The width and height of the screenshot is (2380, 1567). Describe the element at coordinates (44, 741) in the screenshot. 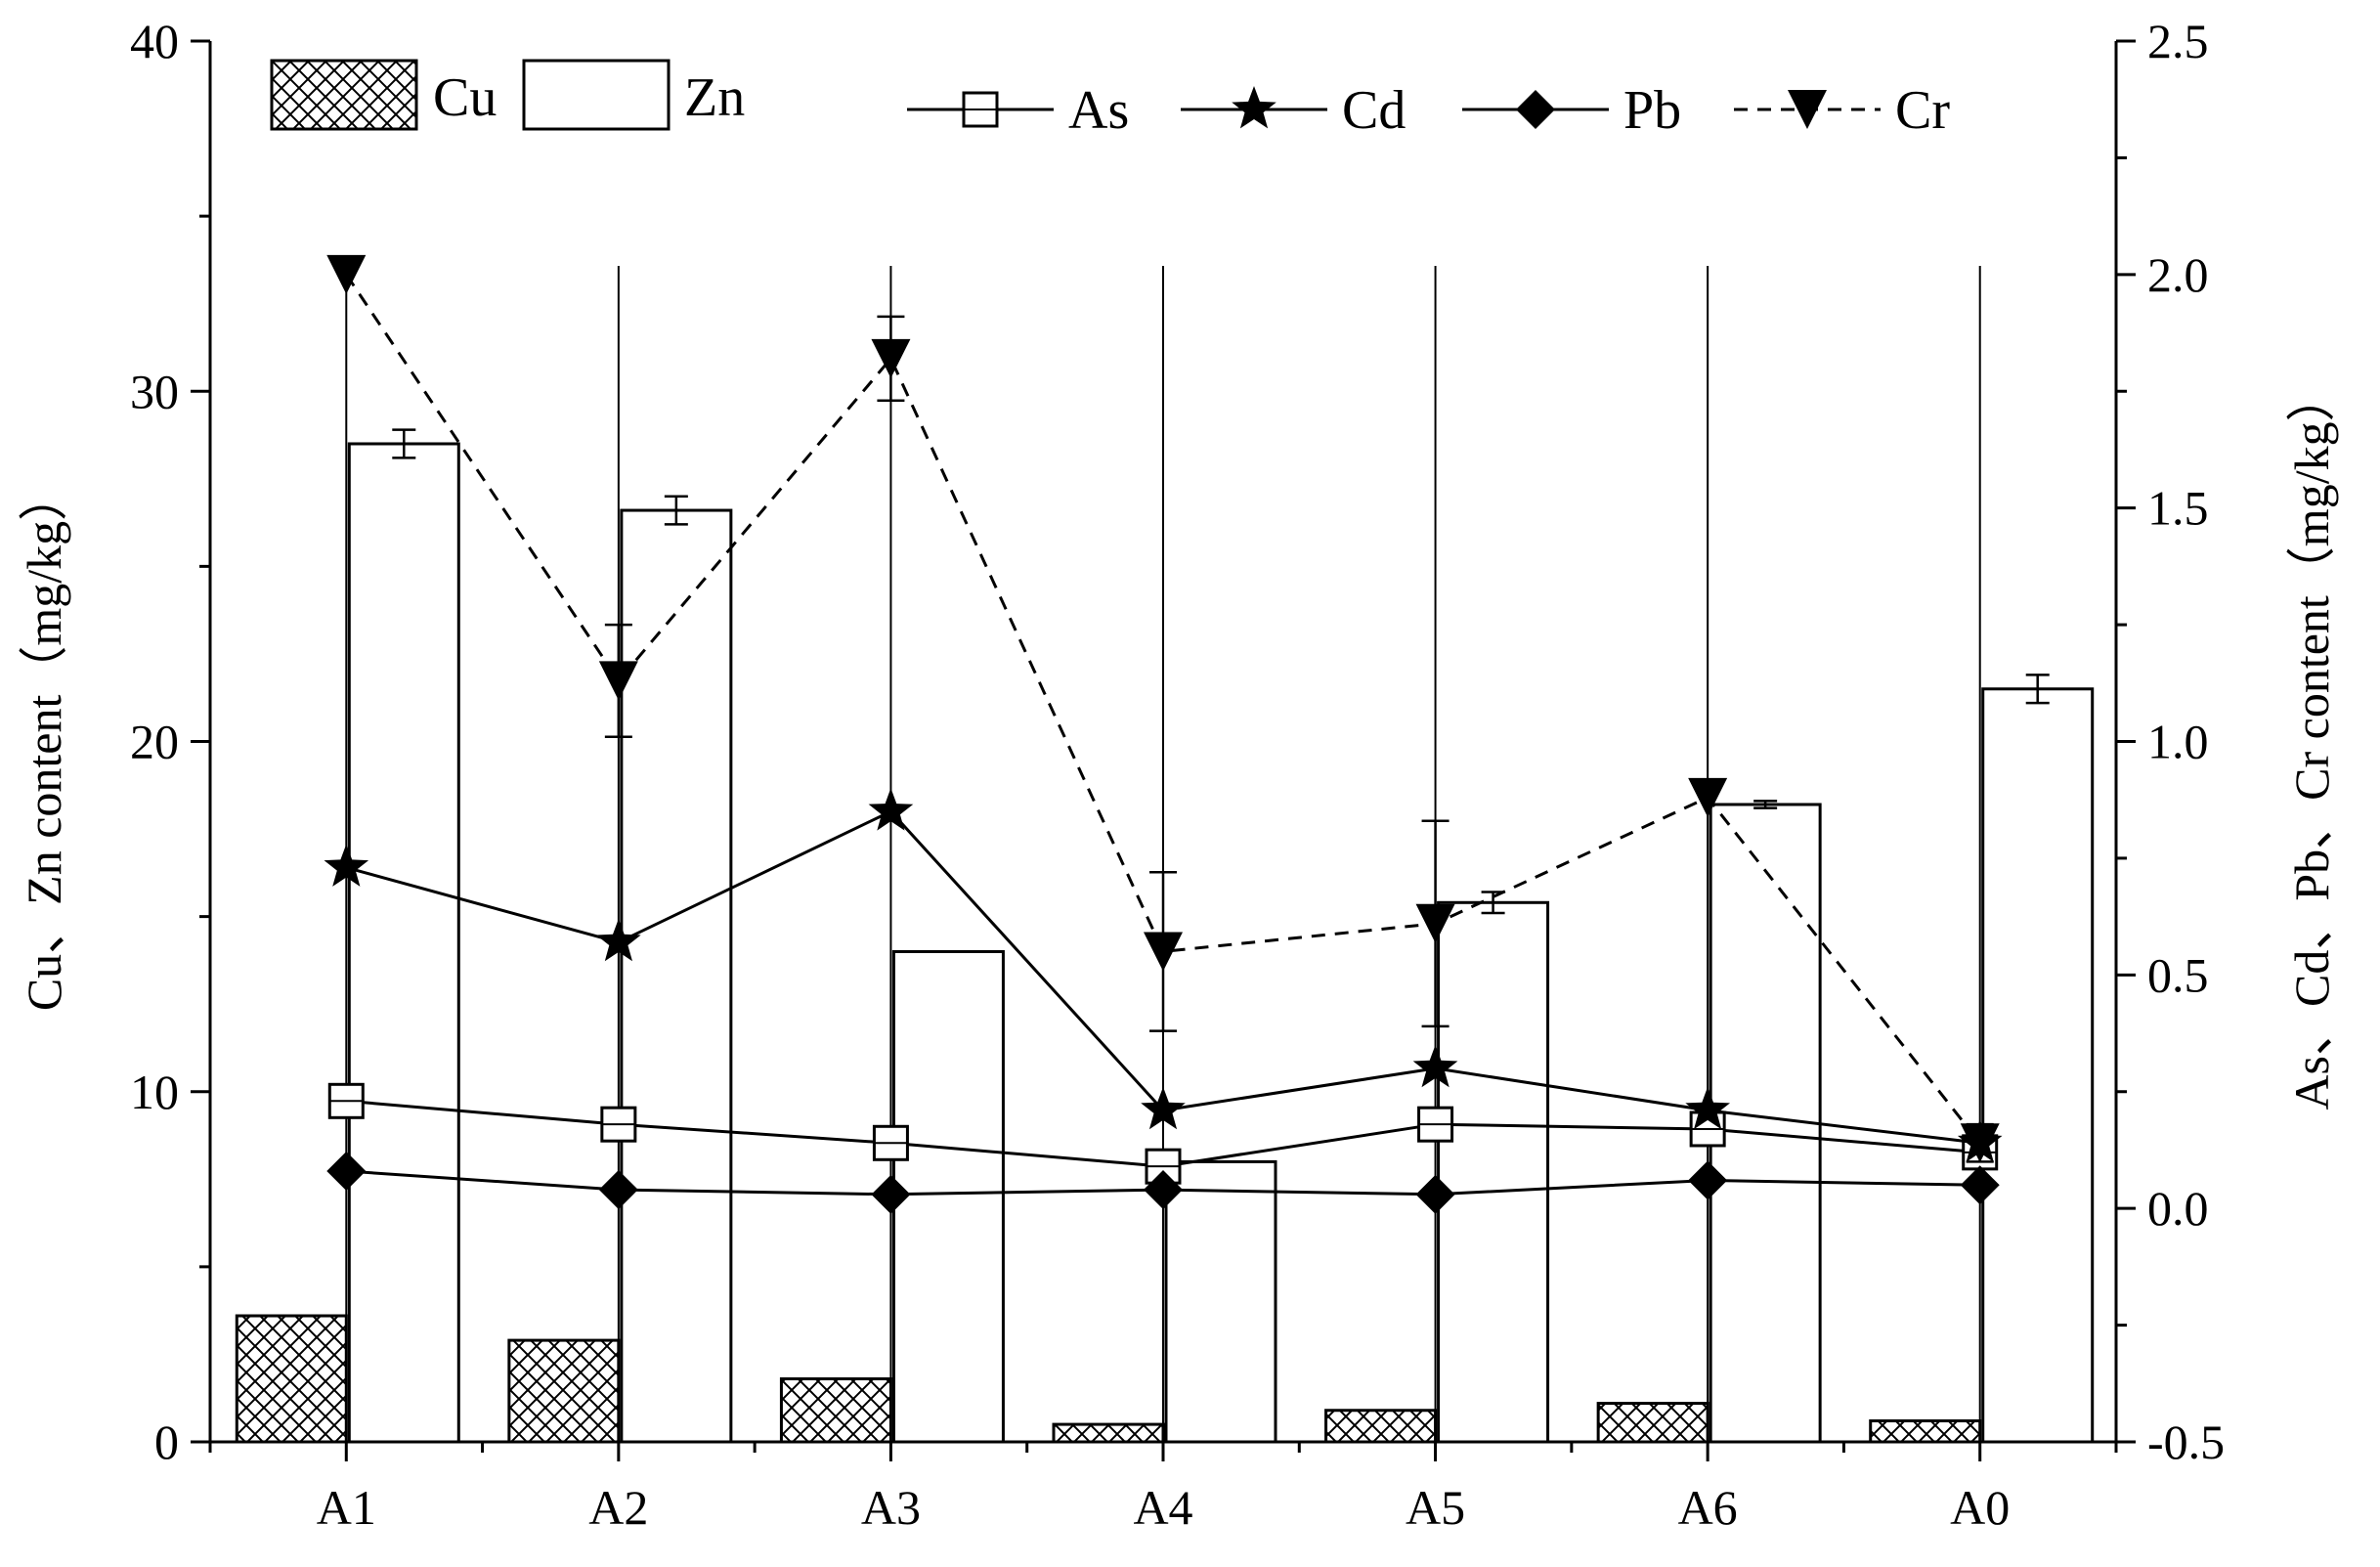

I see `left-axis-title: Cu、Zn content（mg/kg）` at that location.